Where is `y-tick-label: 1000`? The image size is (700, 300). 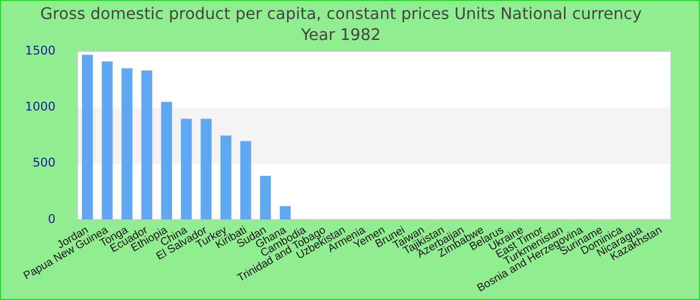 y-tick-label: 1000 is located at coordinates (40, 107).